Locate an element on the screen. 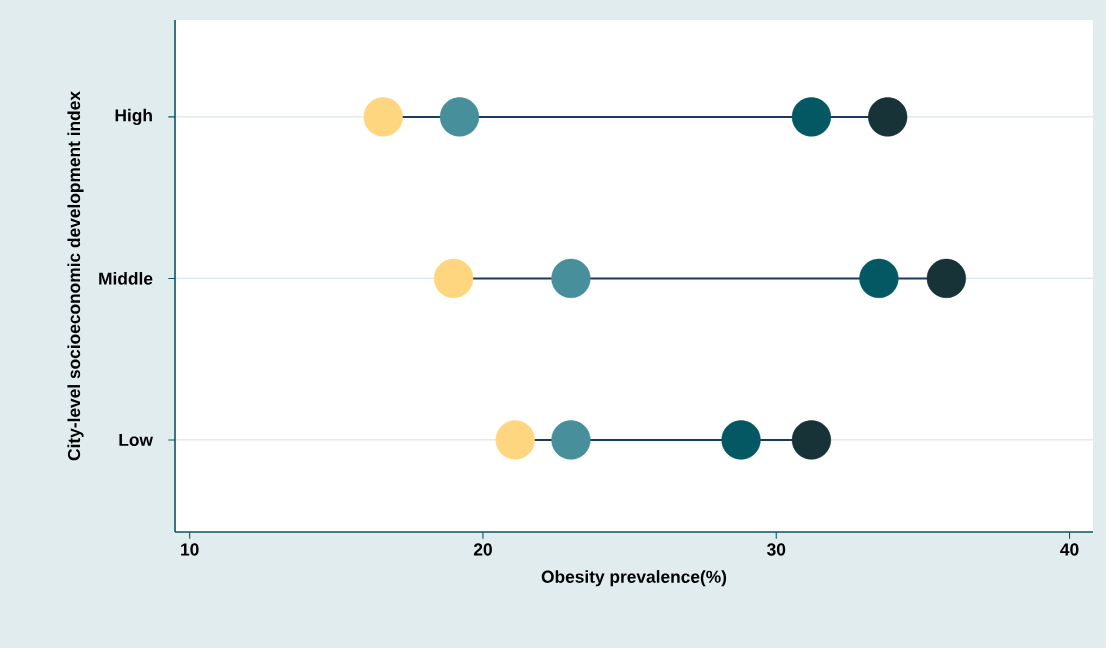 The width and height of the screenshot is (1106, 648). y-tick-label: Middle is located at coordinates (126, 278).